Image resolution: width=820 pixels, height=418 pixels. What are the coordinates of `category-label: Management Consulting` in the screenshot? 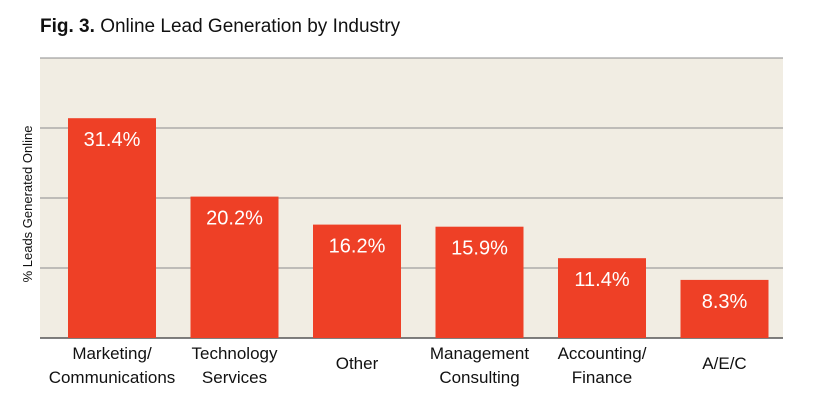 It's located at (480, 365).